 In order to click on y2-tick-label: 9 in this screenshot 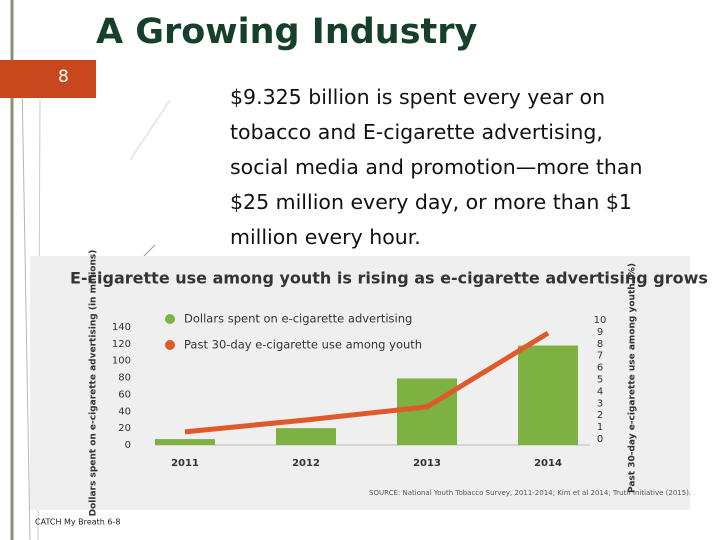, I will do `click(600, 332)`.